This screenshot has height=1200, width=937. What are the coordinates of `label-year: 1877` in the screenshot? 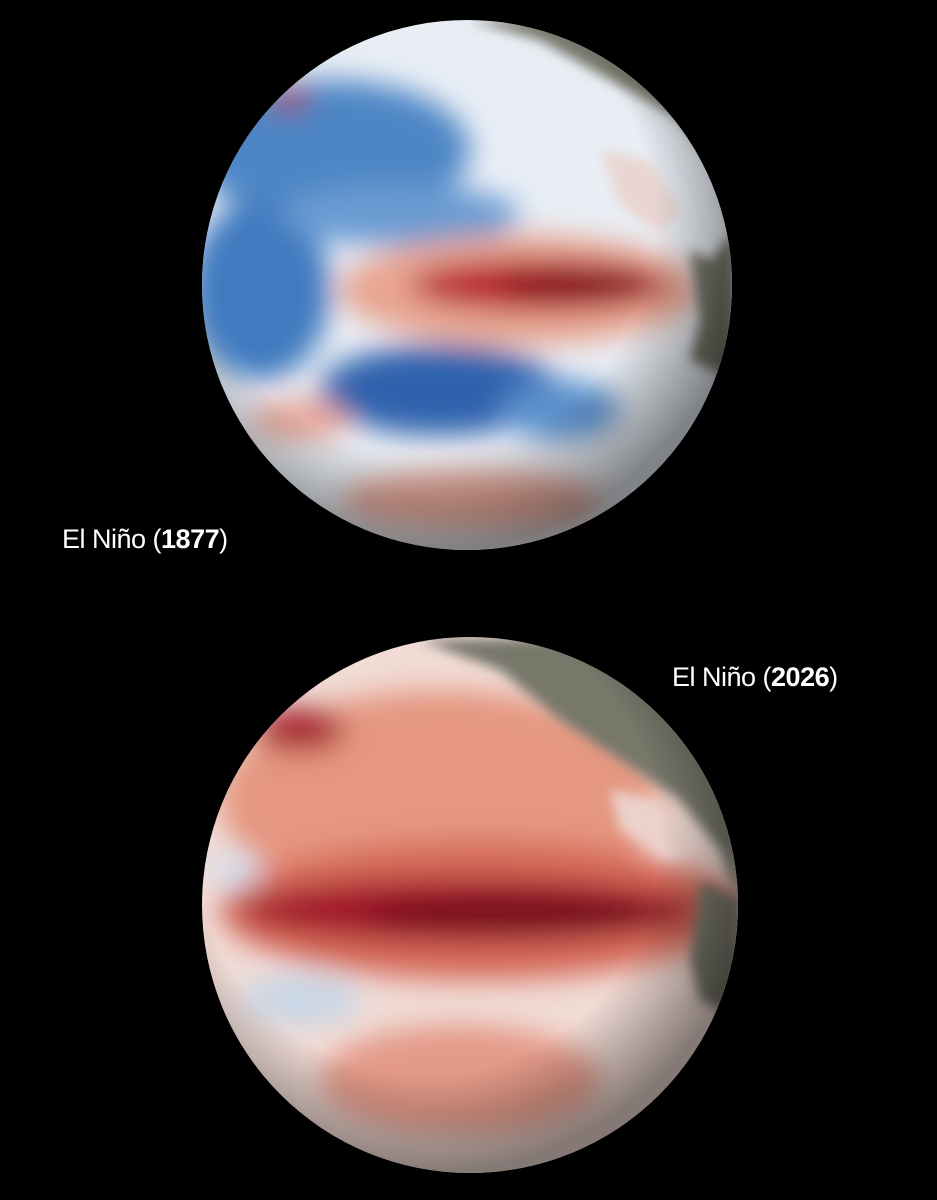 It's located at (190, 539).